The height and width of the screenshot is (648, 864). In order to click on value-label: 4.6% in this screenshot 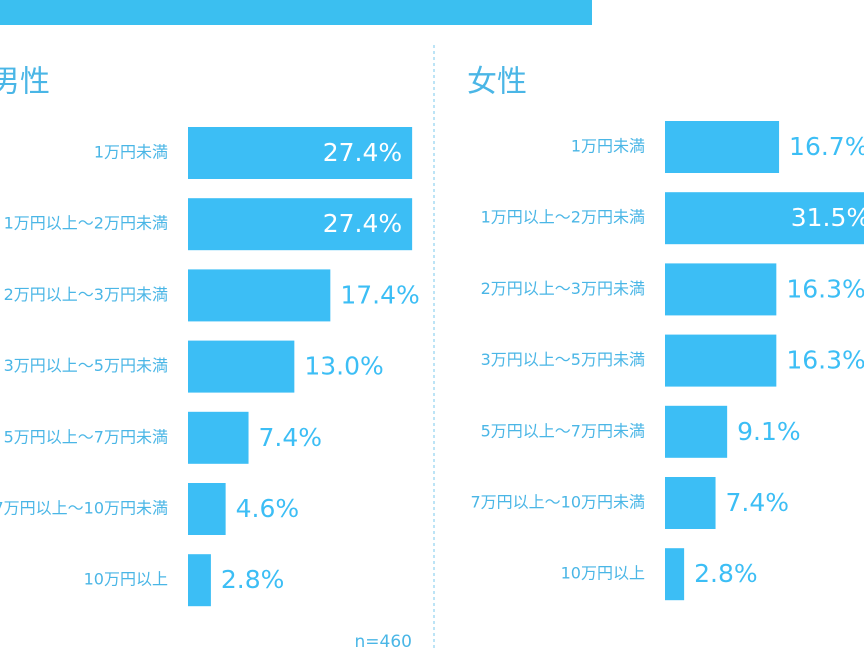, I will do `click(268, 508)`.